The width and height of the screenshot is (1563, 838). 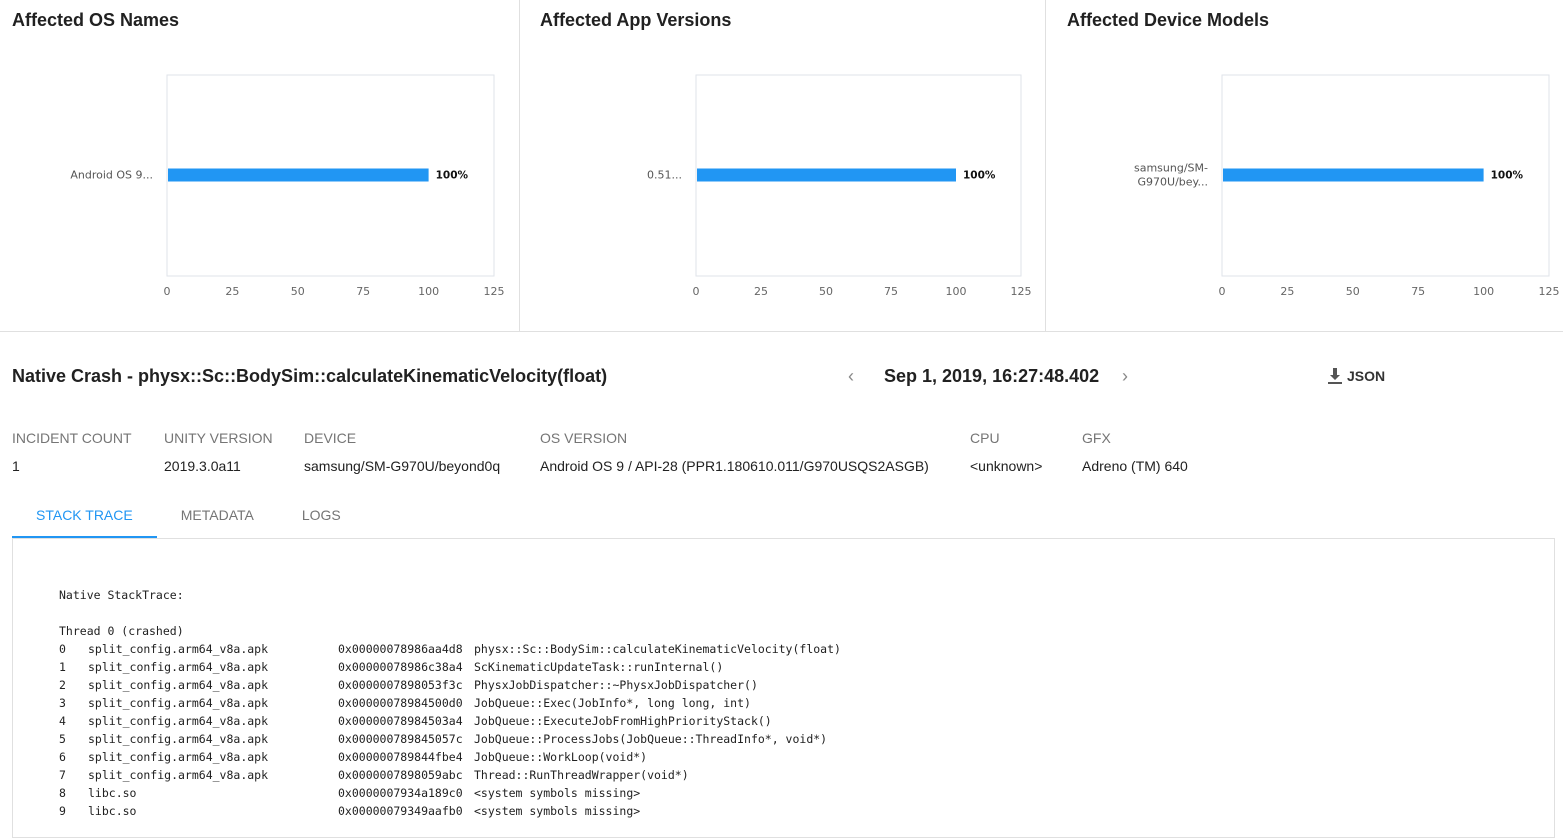 What do you see at coordinates (298, 291) in the screenshot?
I see `x-tick-label: 50` at bounding box center [298, 291].